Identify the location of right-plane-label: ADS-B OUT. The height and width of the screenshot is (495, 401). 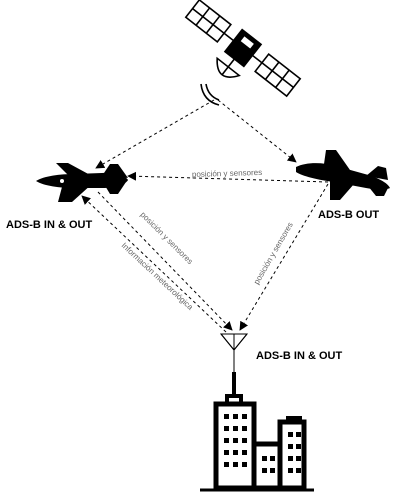
(349, 215).